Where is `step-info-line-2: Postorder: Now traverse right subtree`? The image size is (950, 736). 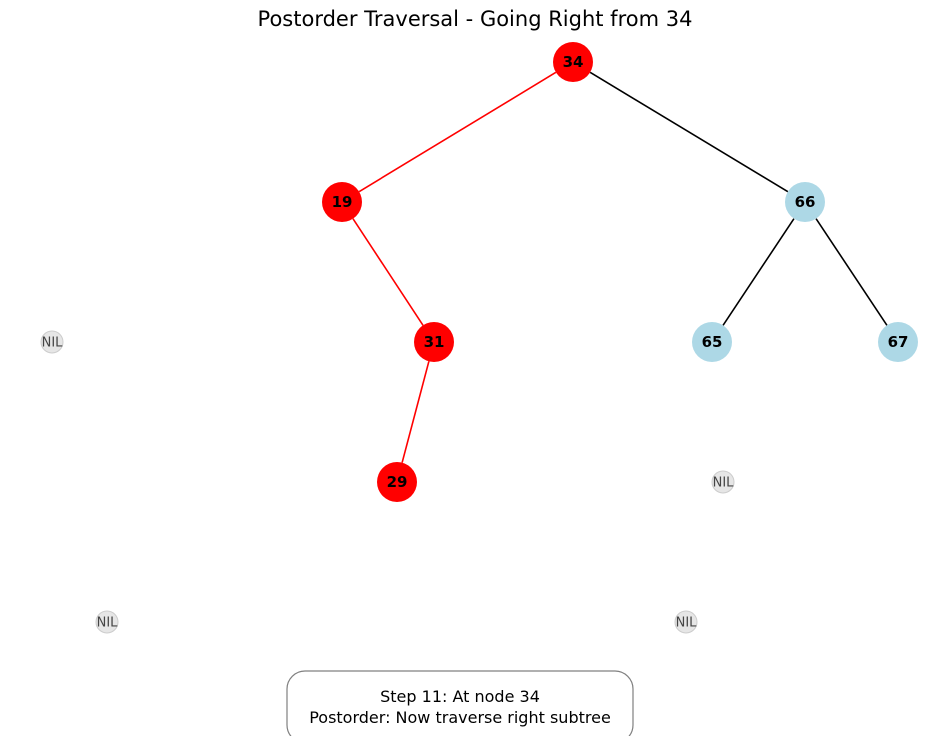 step-info-line-2: Postorder: Now traverse right subtree is located at coordinates (460, 717).